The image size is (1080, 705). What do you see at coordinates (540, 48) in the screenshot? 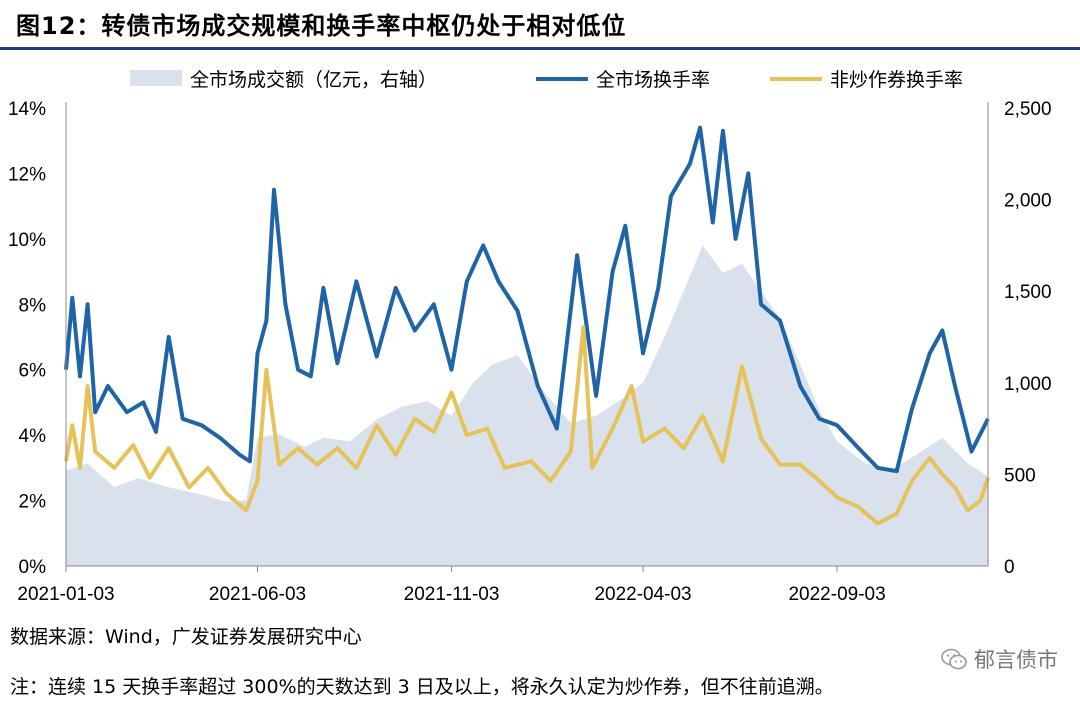
I see `title-divider` at bounding box center [540, 48].